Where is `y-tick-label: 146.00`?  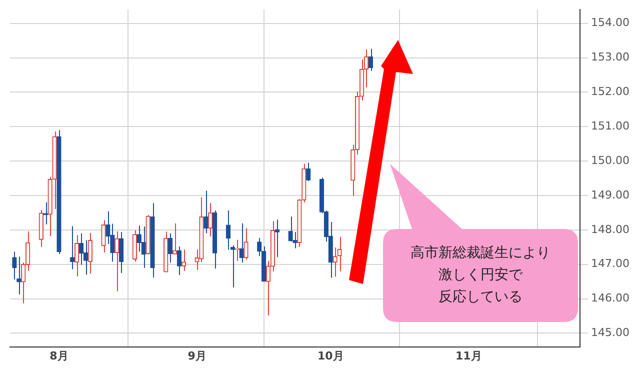 y-tick-label: 146.00 is located at coordinates (610, 298).